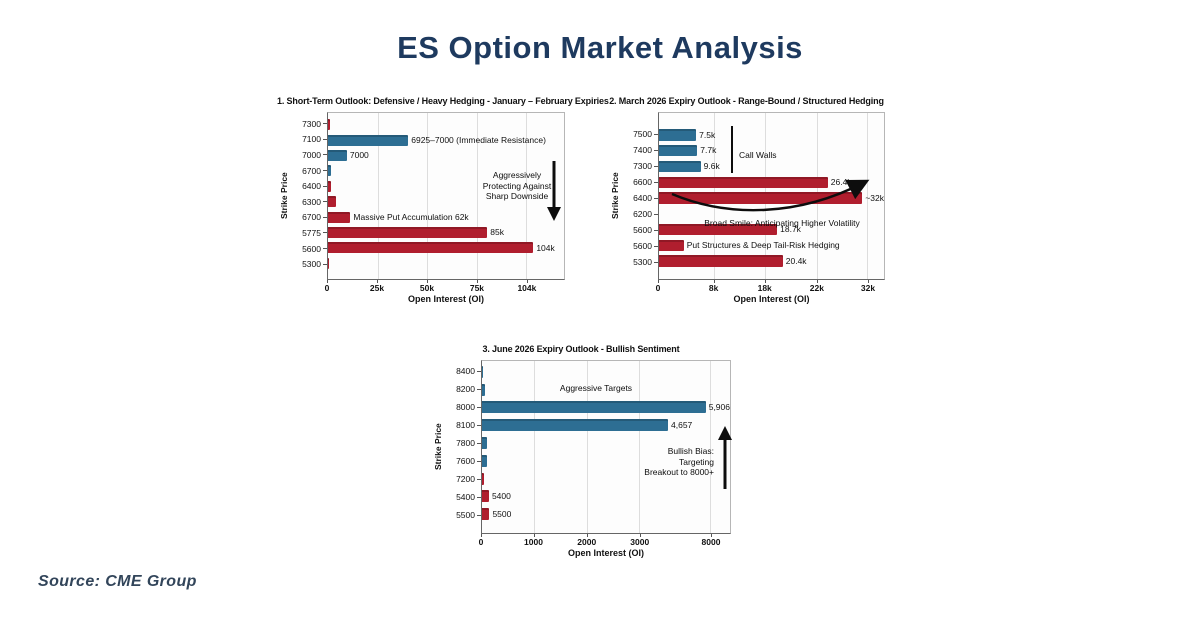 The height and width of the screenshot is (627, 1200). What do you see at coordinates (309, 140) in the screenshot?
I see `strike-tick-label: 7100` at bounding box center [309, 140].